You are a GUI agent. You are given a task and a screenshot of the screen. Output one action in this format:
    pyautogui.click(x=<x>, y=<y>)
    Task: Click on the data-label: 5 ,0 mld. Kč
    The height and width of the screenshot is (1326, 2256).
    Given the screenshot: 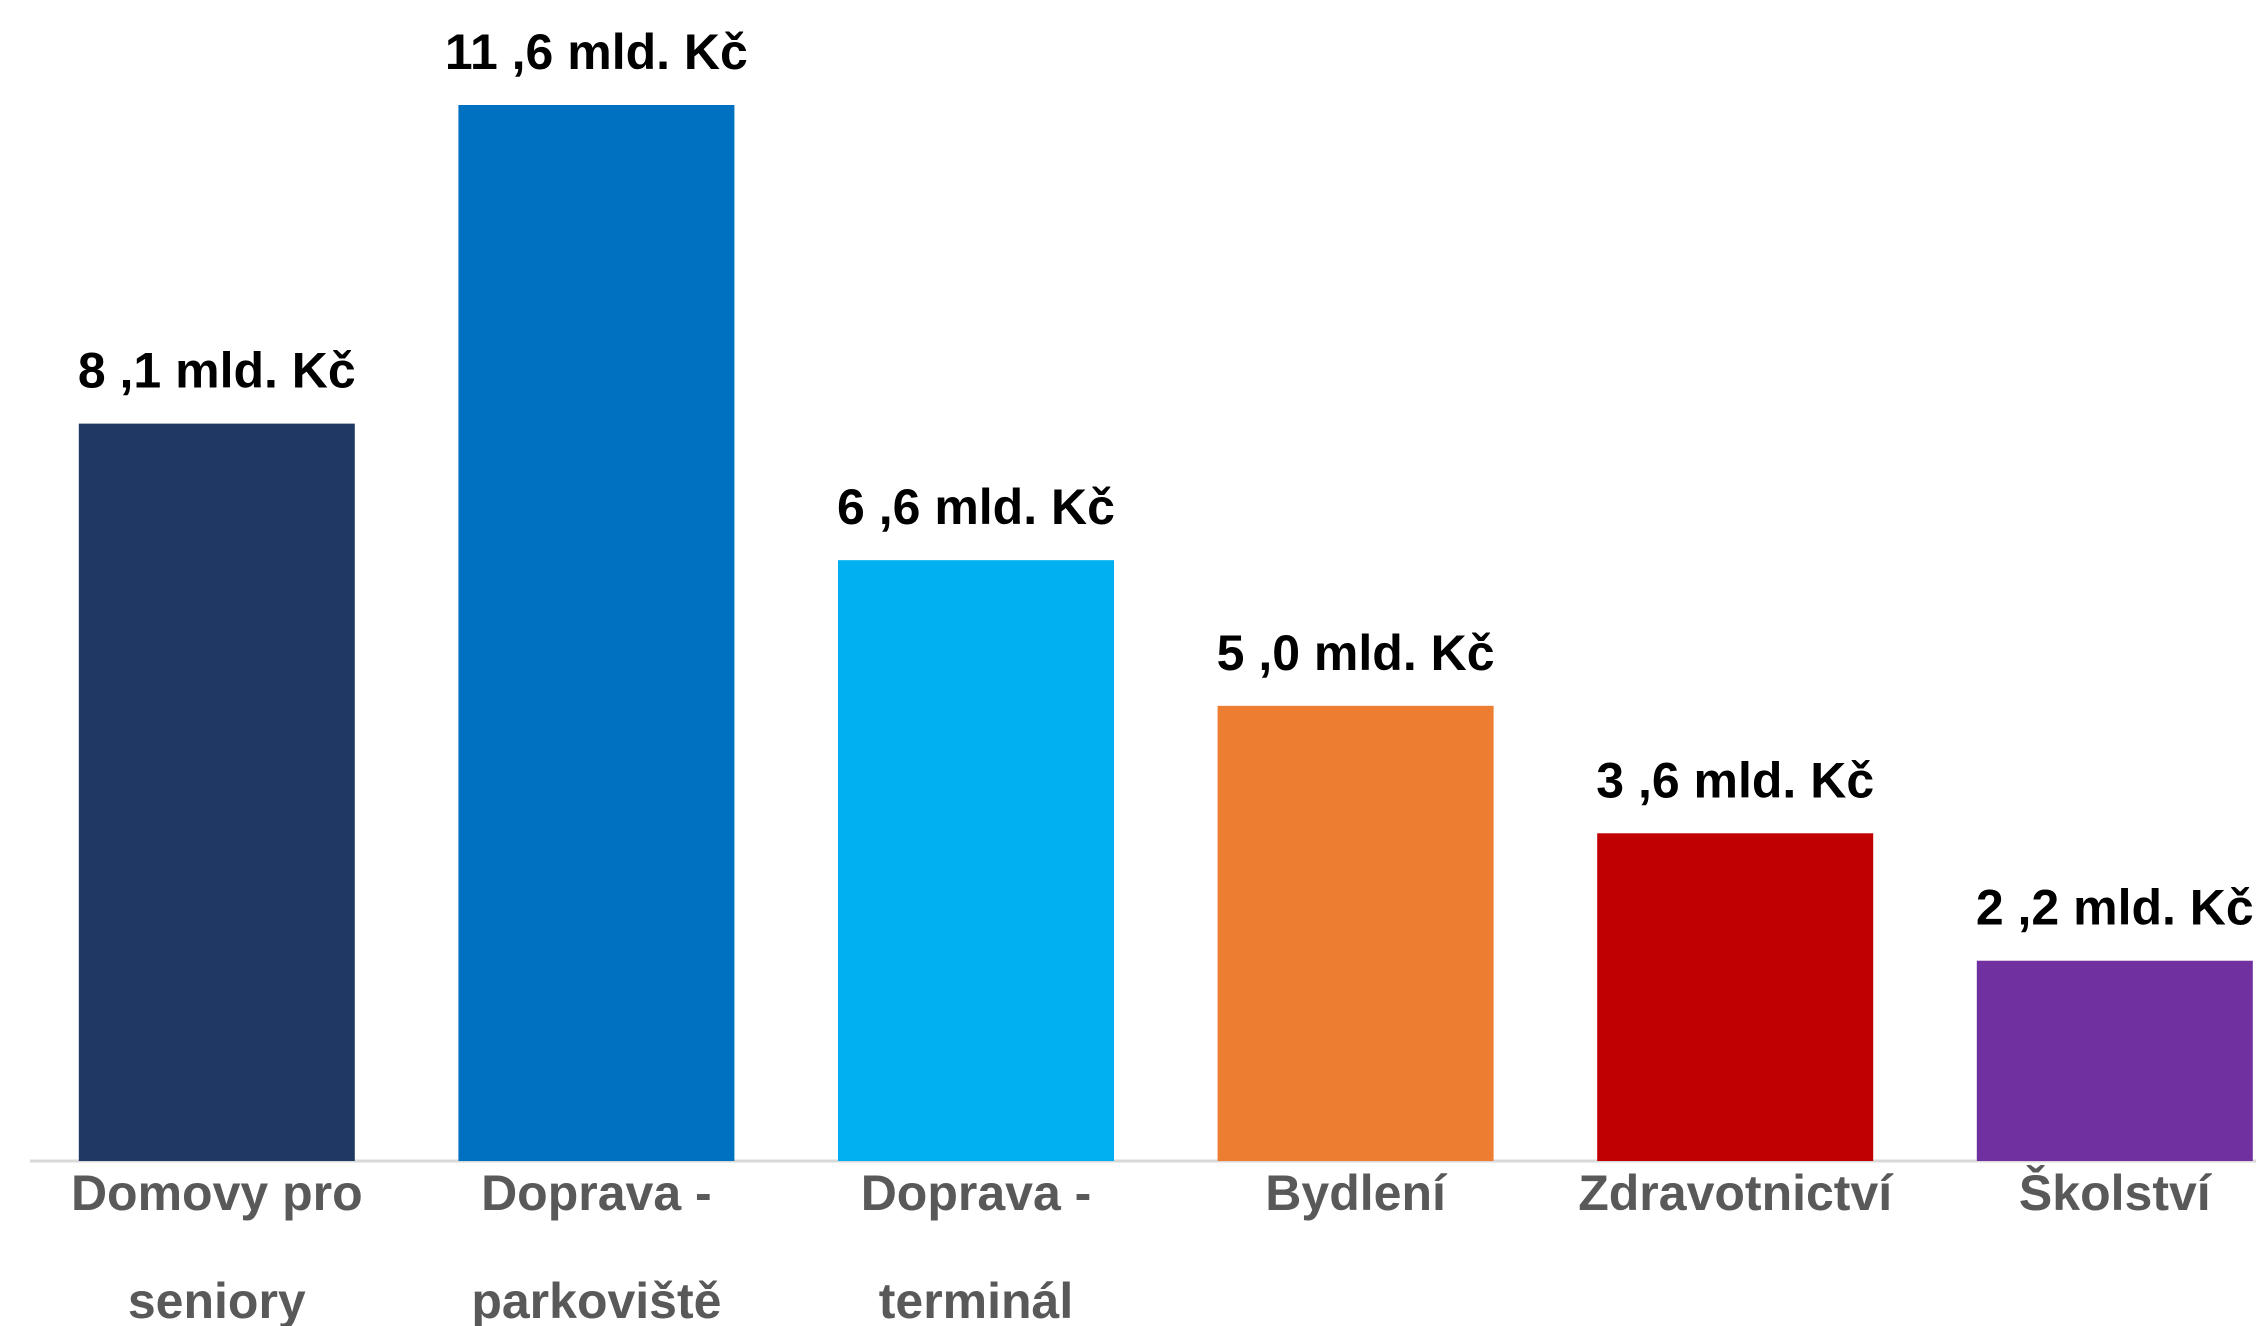 What is the action you would take?
    pyautogui.click(x=1356, y=653)
    